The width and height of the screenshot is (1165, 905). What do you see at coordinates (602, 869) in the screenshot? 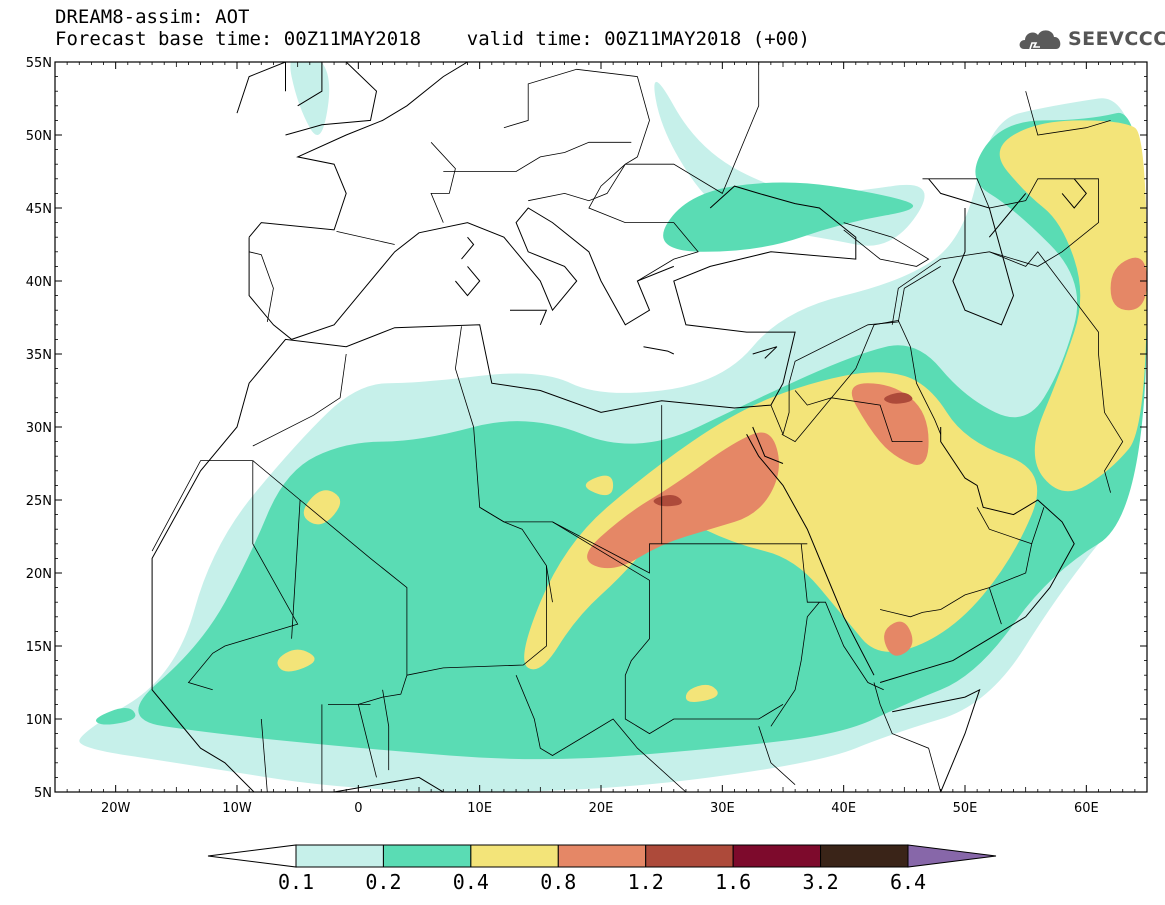
I see `colorbar: 0.1 0.2 0.4 0.8 1.2 1.6 3.2 6.4` at bounding box center [602, 869].